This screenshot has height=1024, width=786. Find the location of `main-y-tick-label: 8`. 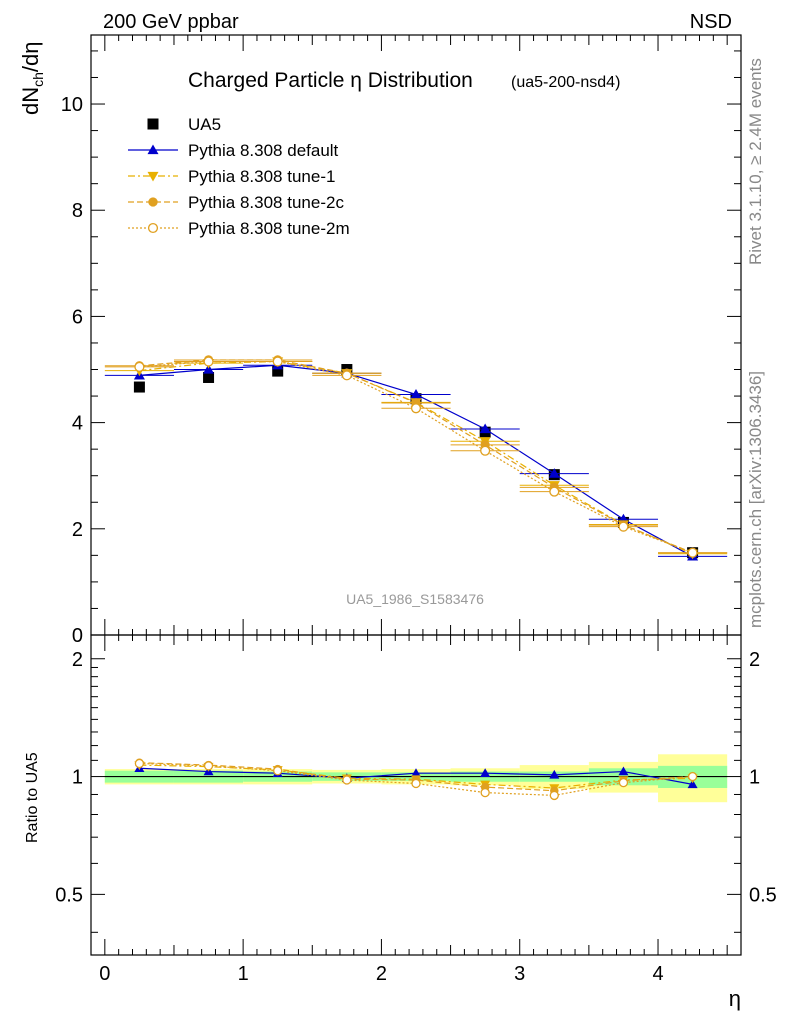

main-y-tick-label: 8 is located at coordinates (77, 211).